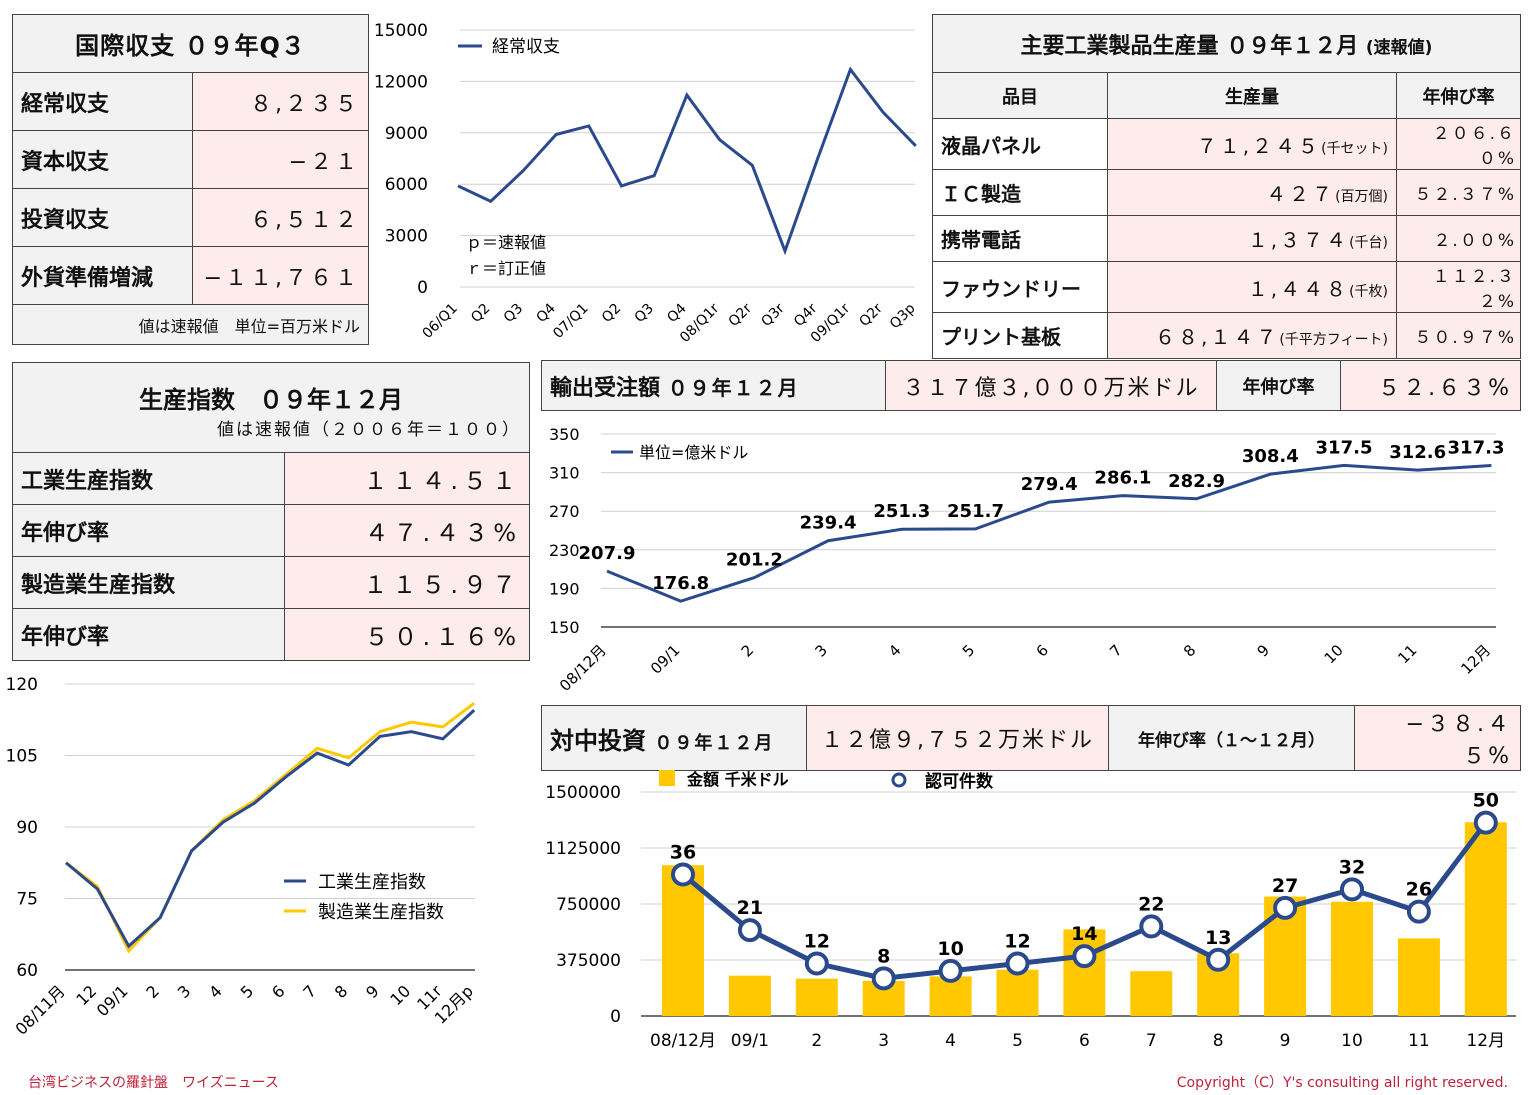 This screenshot has height=1095, width=1528. What do you see at coordinates (1344, 447) in the screenshot?
I see `data-label: 317.5` at bounding box center [1344, 447].